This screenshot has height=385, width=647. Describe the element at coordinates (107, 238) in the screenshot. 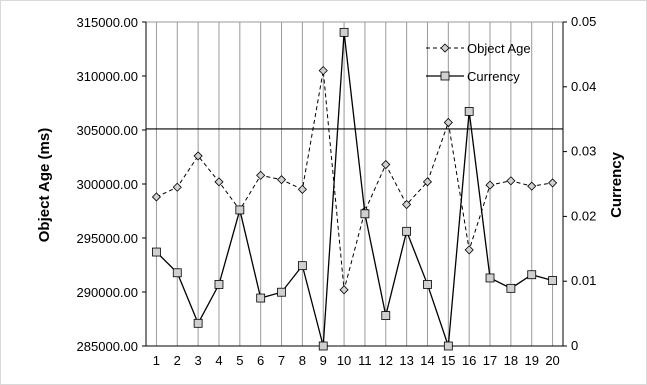

I see `left-tick-label-2: 295000.00` at that location.